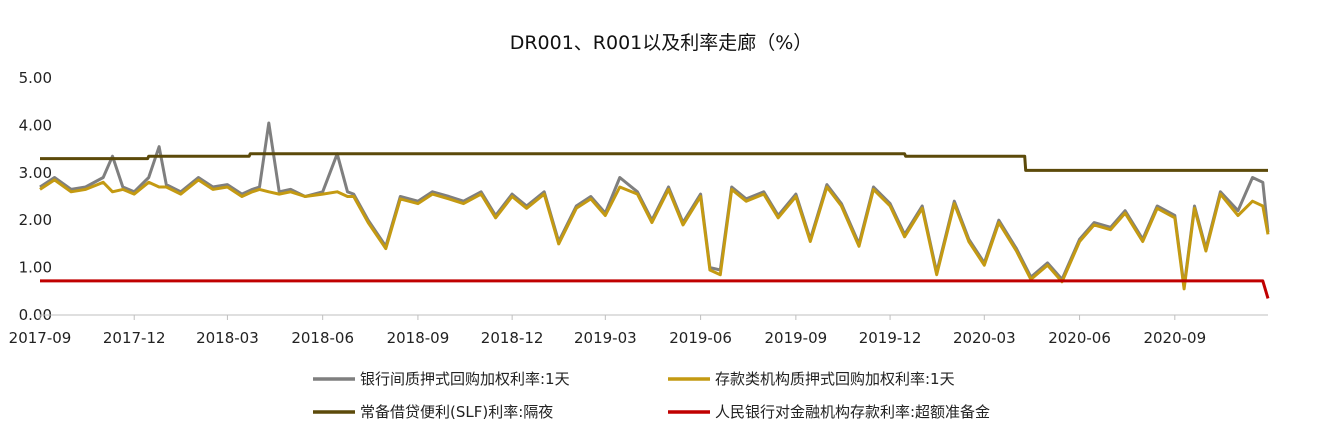  I want to click on legend-label: 存款类机构质押式回购加权利率:1天, so click(835, 379).